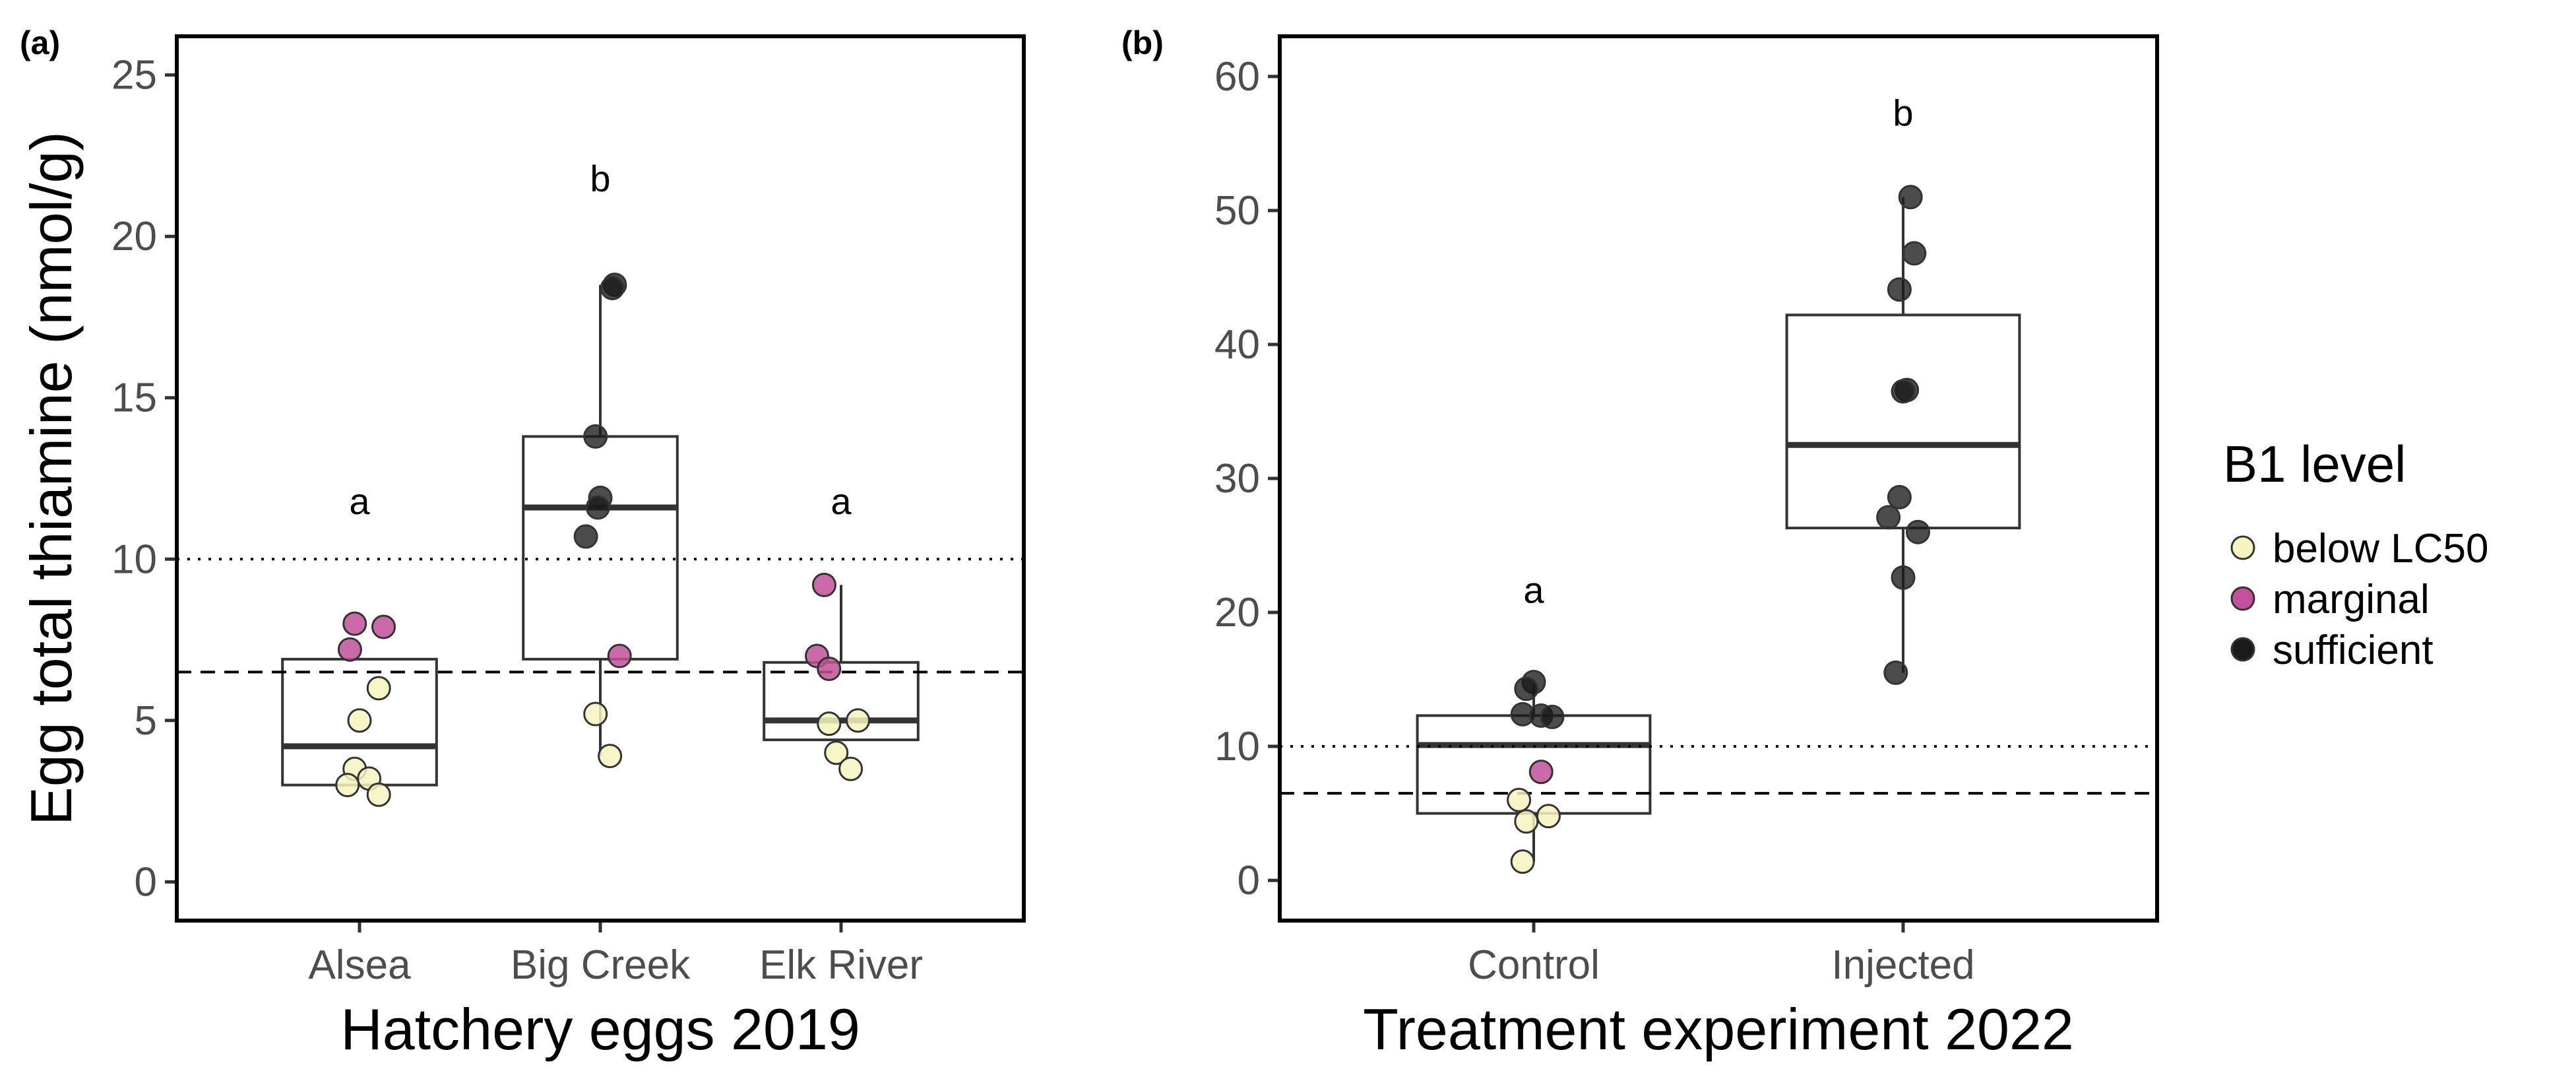 The image size is (2576, 1075). Describe the element at coordinates (40, 42) in the screenshot. I see `panel-a-label: (a)` at that location.